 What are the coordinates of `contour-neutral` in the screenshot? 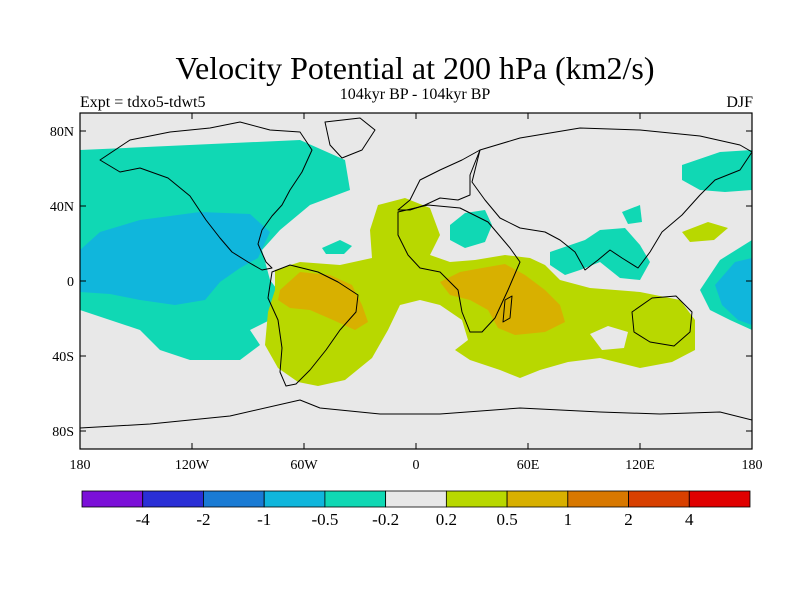 It's located at (520, 328).